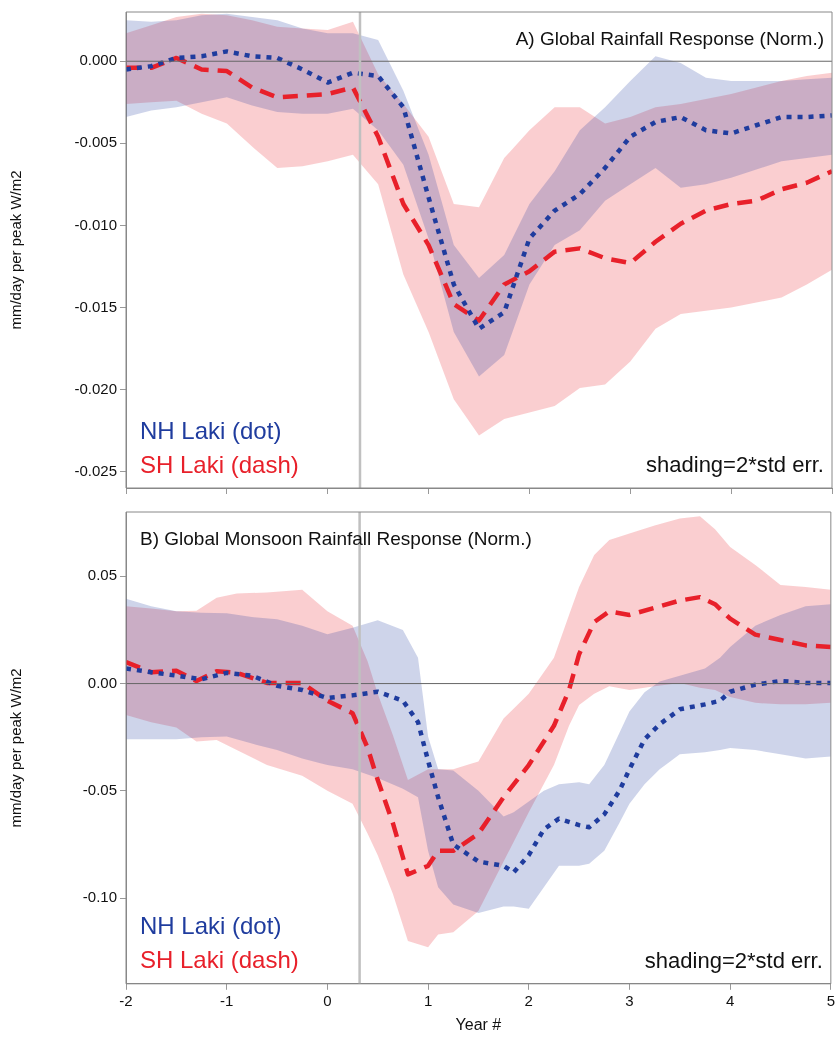 The height and width of the screenshot is (1058, 838). I want to click on y-tick-label: -0.05, so click(99, 789).